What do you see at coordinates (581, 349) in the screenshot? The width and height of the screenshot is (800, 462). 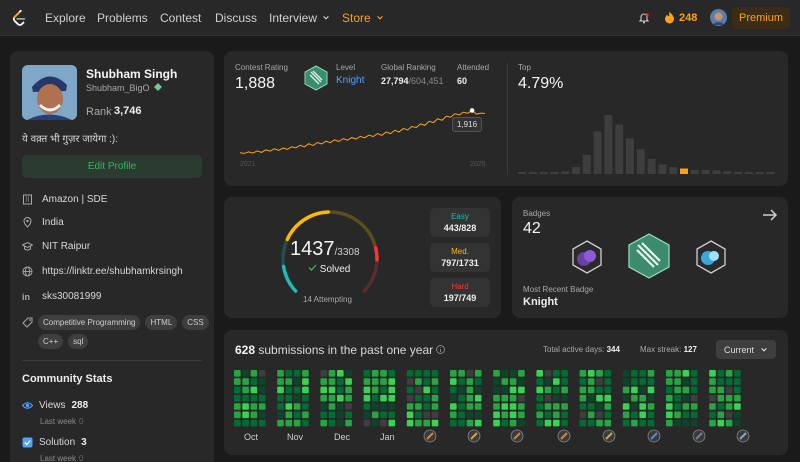 I see `active-days: Total active days: 344` at bounding box center [581, 349].